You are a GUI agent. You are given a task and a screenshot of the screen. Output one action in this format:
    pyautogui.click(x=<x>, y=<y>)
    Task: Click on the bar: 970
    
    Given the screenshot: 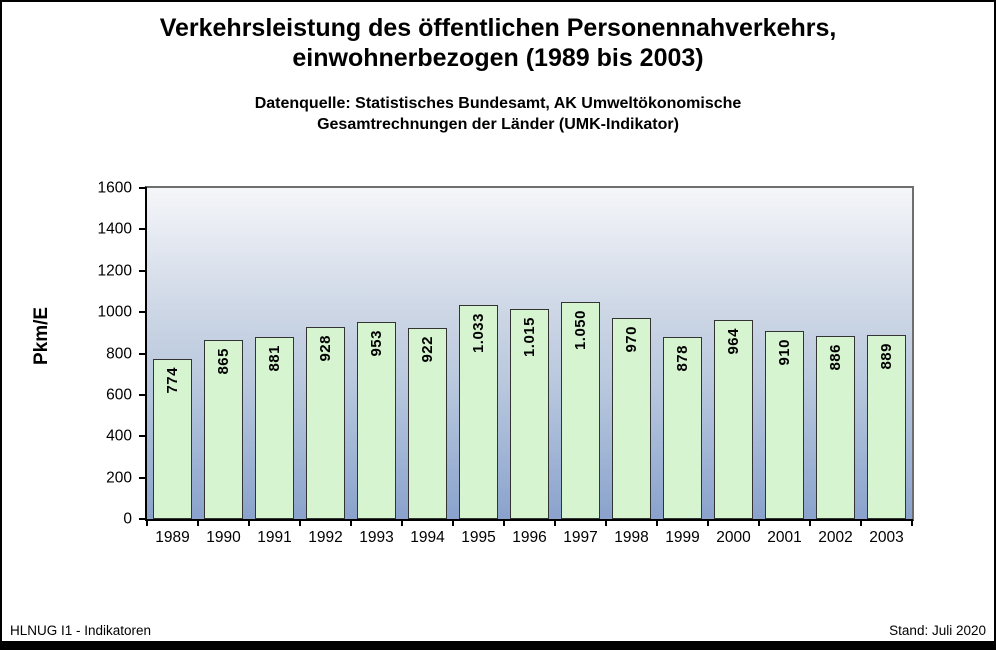 What is the action you would take?
    pyautogui.click(x=631, y=418)
    